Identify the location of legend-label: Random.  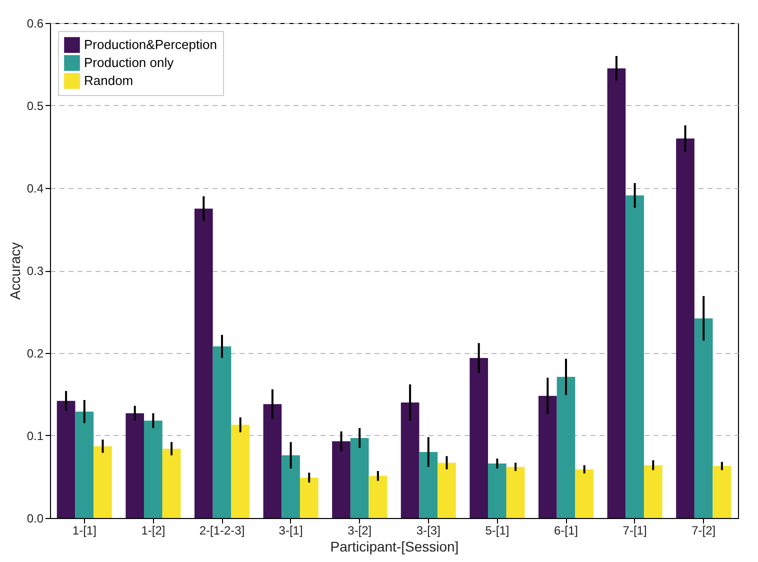
(109, 80).